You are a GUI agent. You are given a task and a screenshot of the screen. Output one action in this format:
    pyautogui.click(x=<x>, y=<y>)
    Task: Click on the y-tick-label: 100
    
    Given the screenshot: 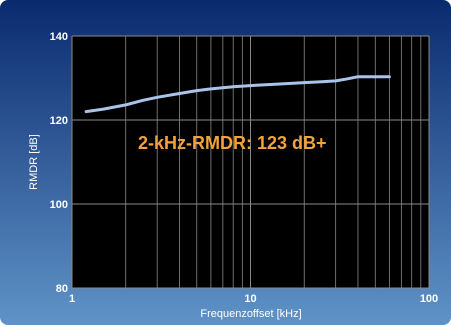 What is the action you would take?
    pyautogui.click(x=59, y=205)
    